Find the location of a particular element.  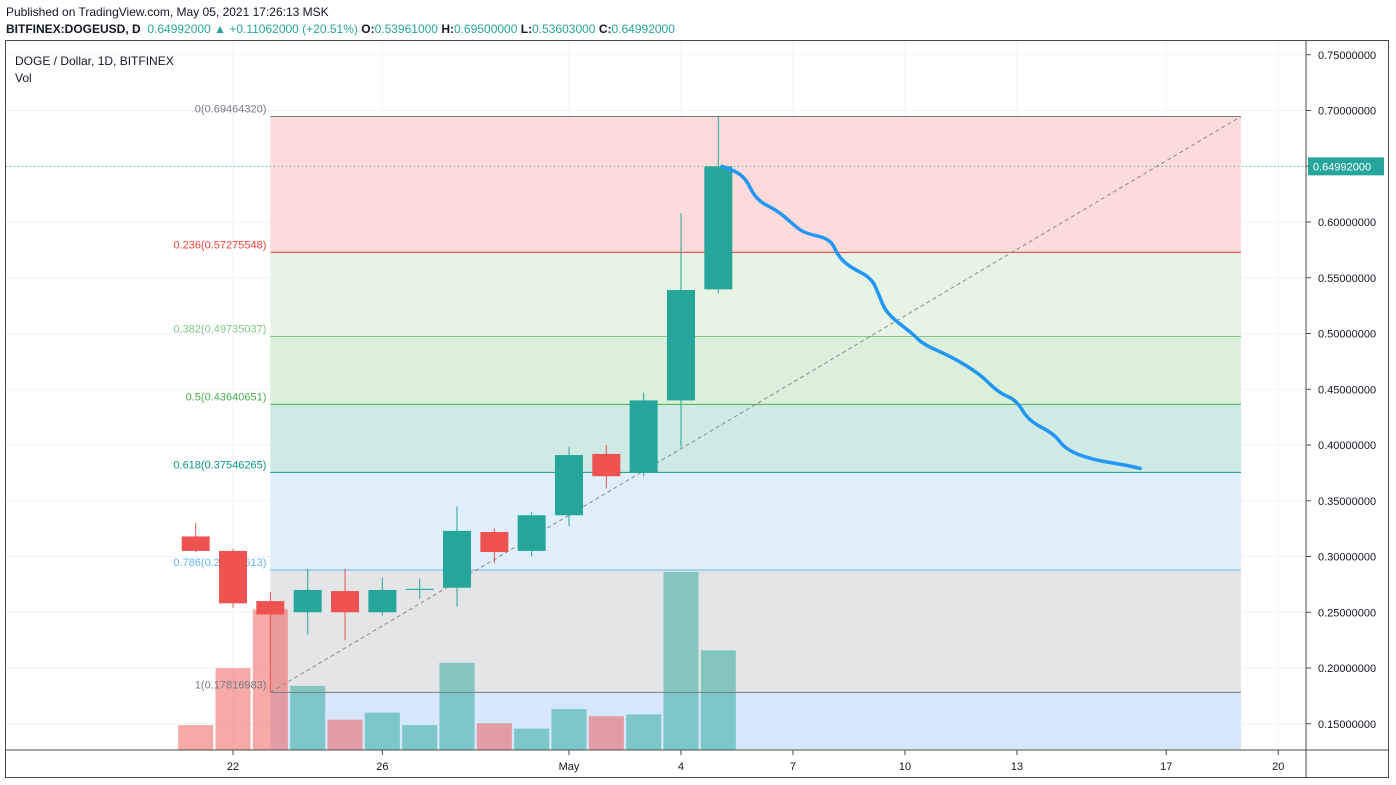

fib-level-label: 0.236(0.57275548) is located at coordinates (219, 245).